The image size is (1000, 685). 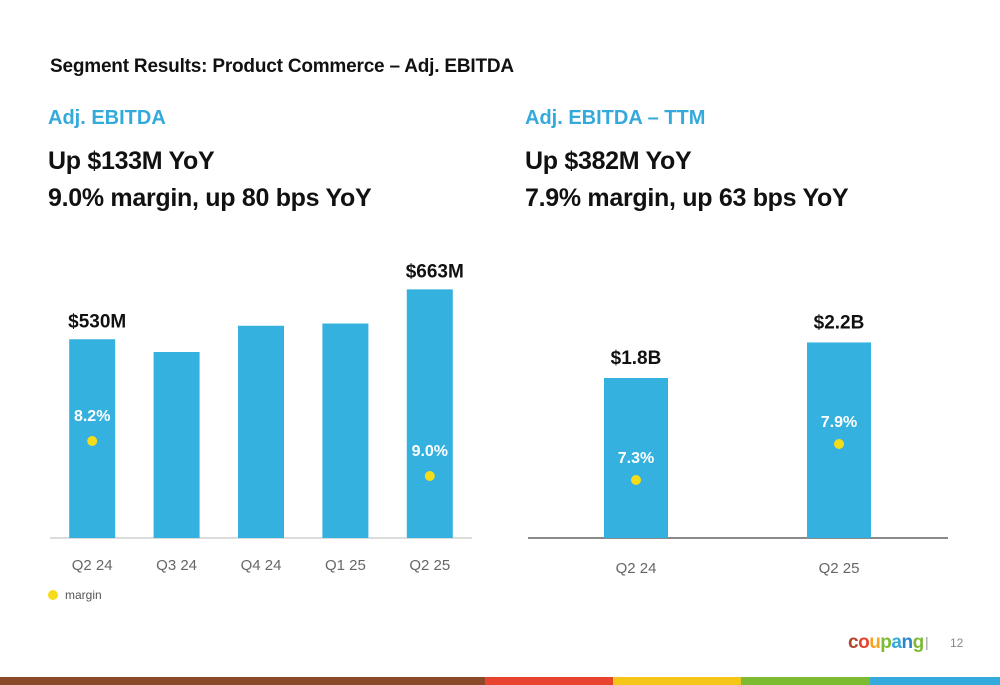 I want to click on value-label: $2.2B, so click(x=839, y=322).